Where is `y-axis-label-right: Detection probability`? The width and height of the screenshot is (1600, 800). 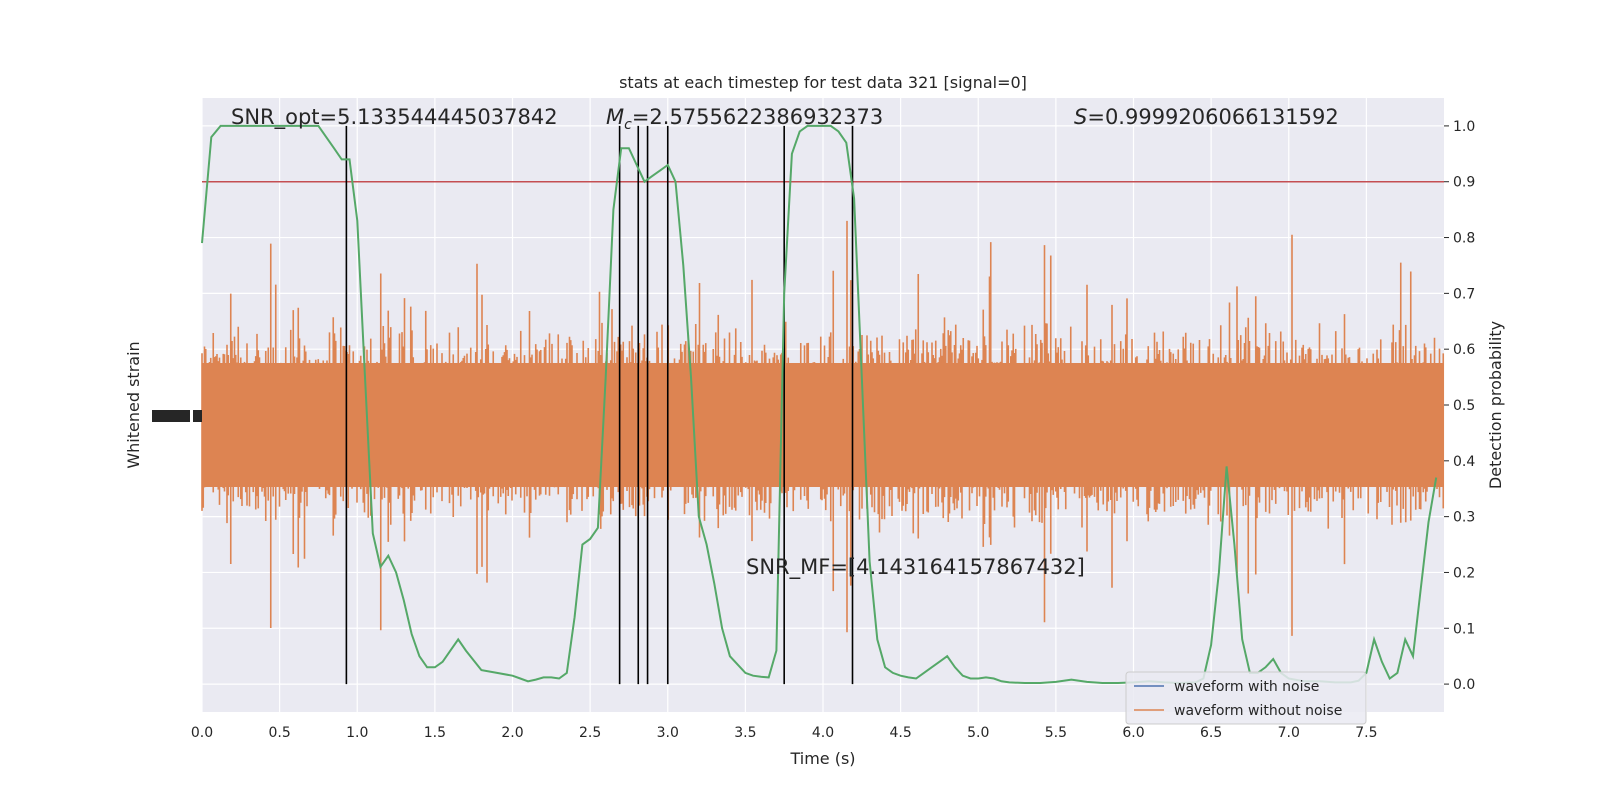
y-axis-label-right: Detection probability is located at coordinates (1495, 405).